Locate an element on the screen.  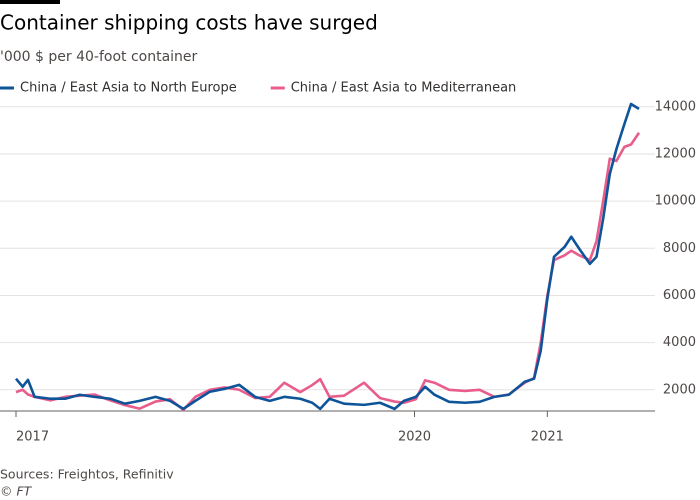
y-tick-label: 10000 is located at coordinates (675, 201).